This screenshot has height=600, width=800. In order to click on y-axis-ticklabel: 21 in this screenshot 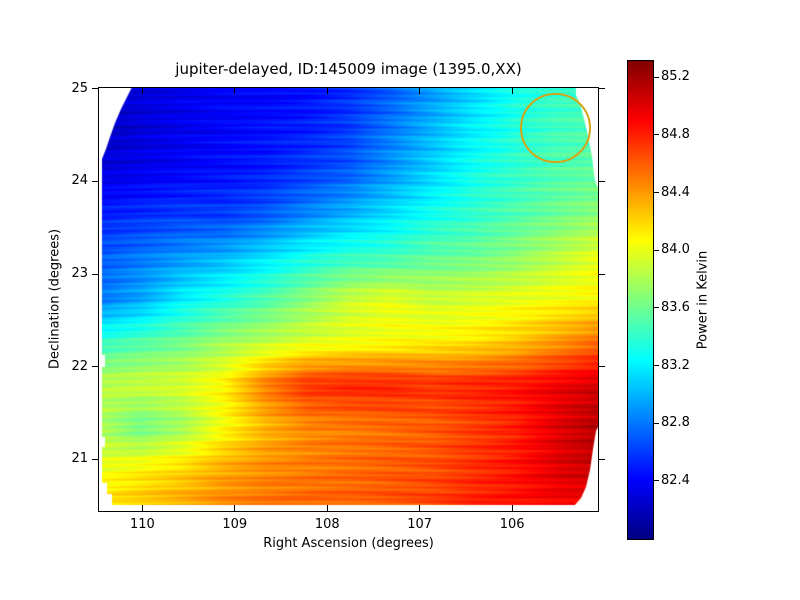, I will do `click(79, 459)`.